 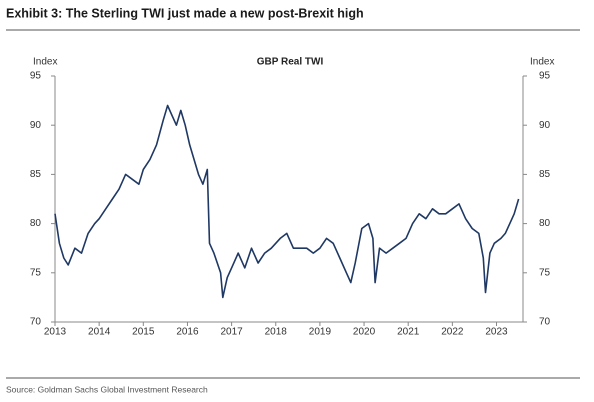 What do you see at coordinates (320, 332) in the screenshot?
I see `x-tick-label: 2019` at bounding box center [320, 332].